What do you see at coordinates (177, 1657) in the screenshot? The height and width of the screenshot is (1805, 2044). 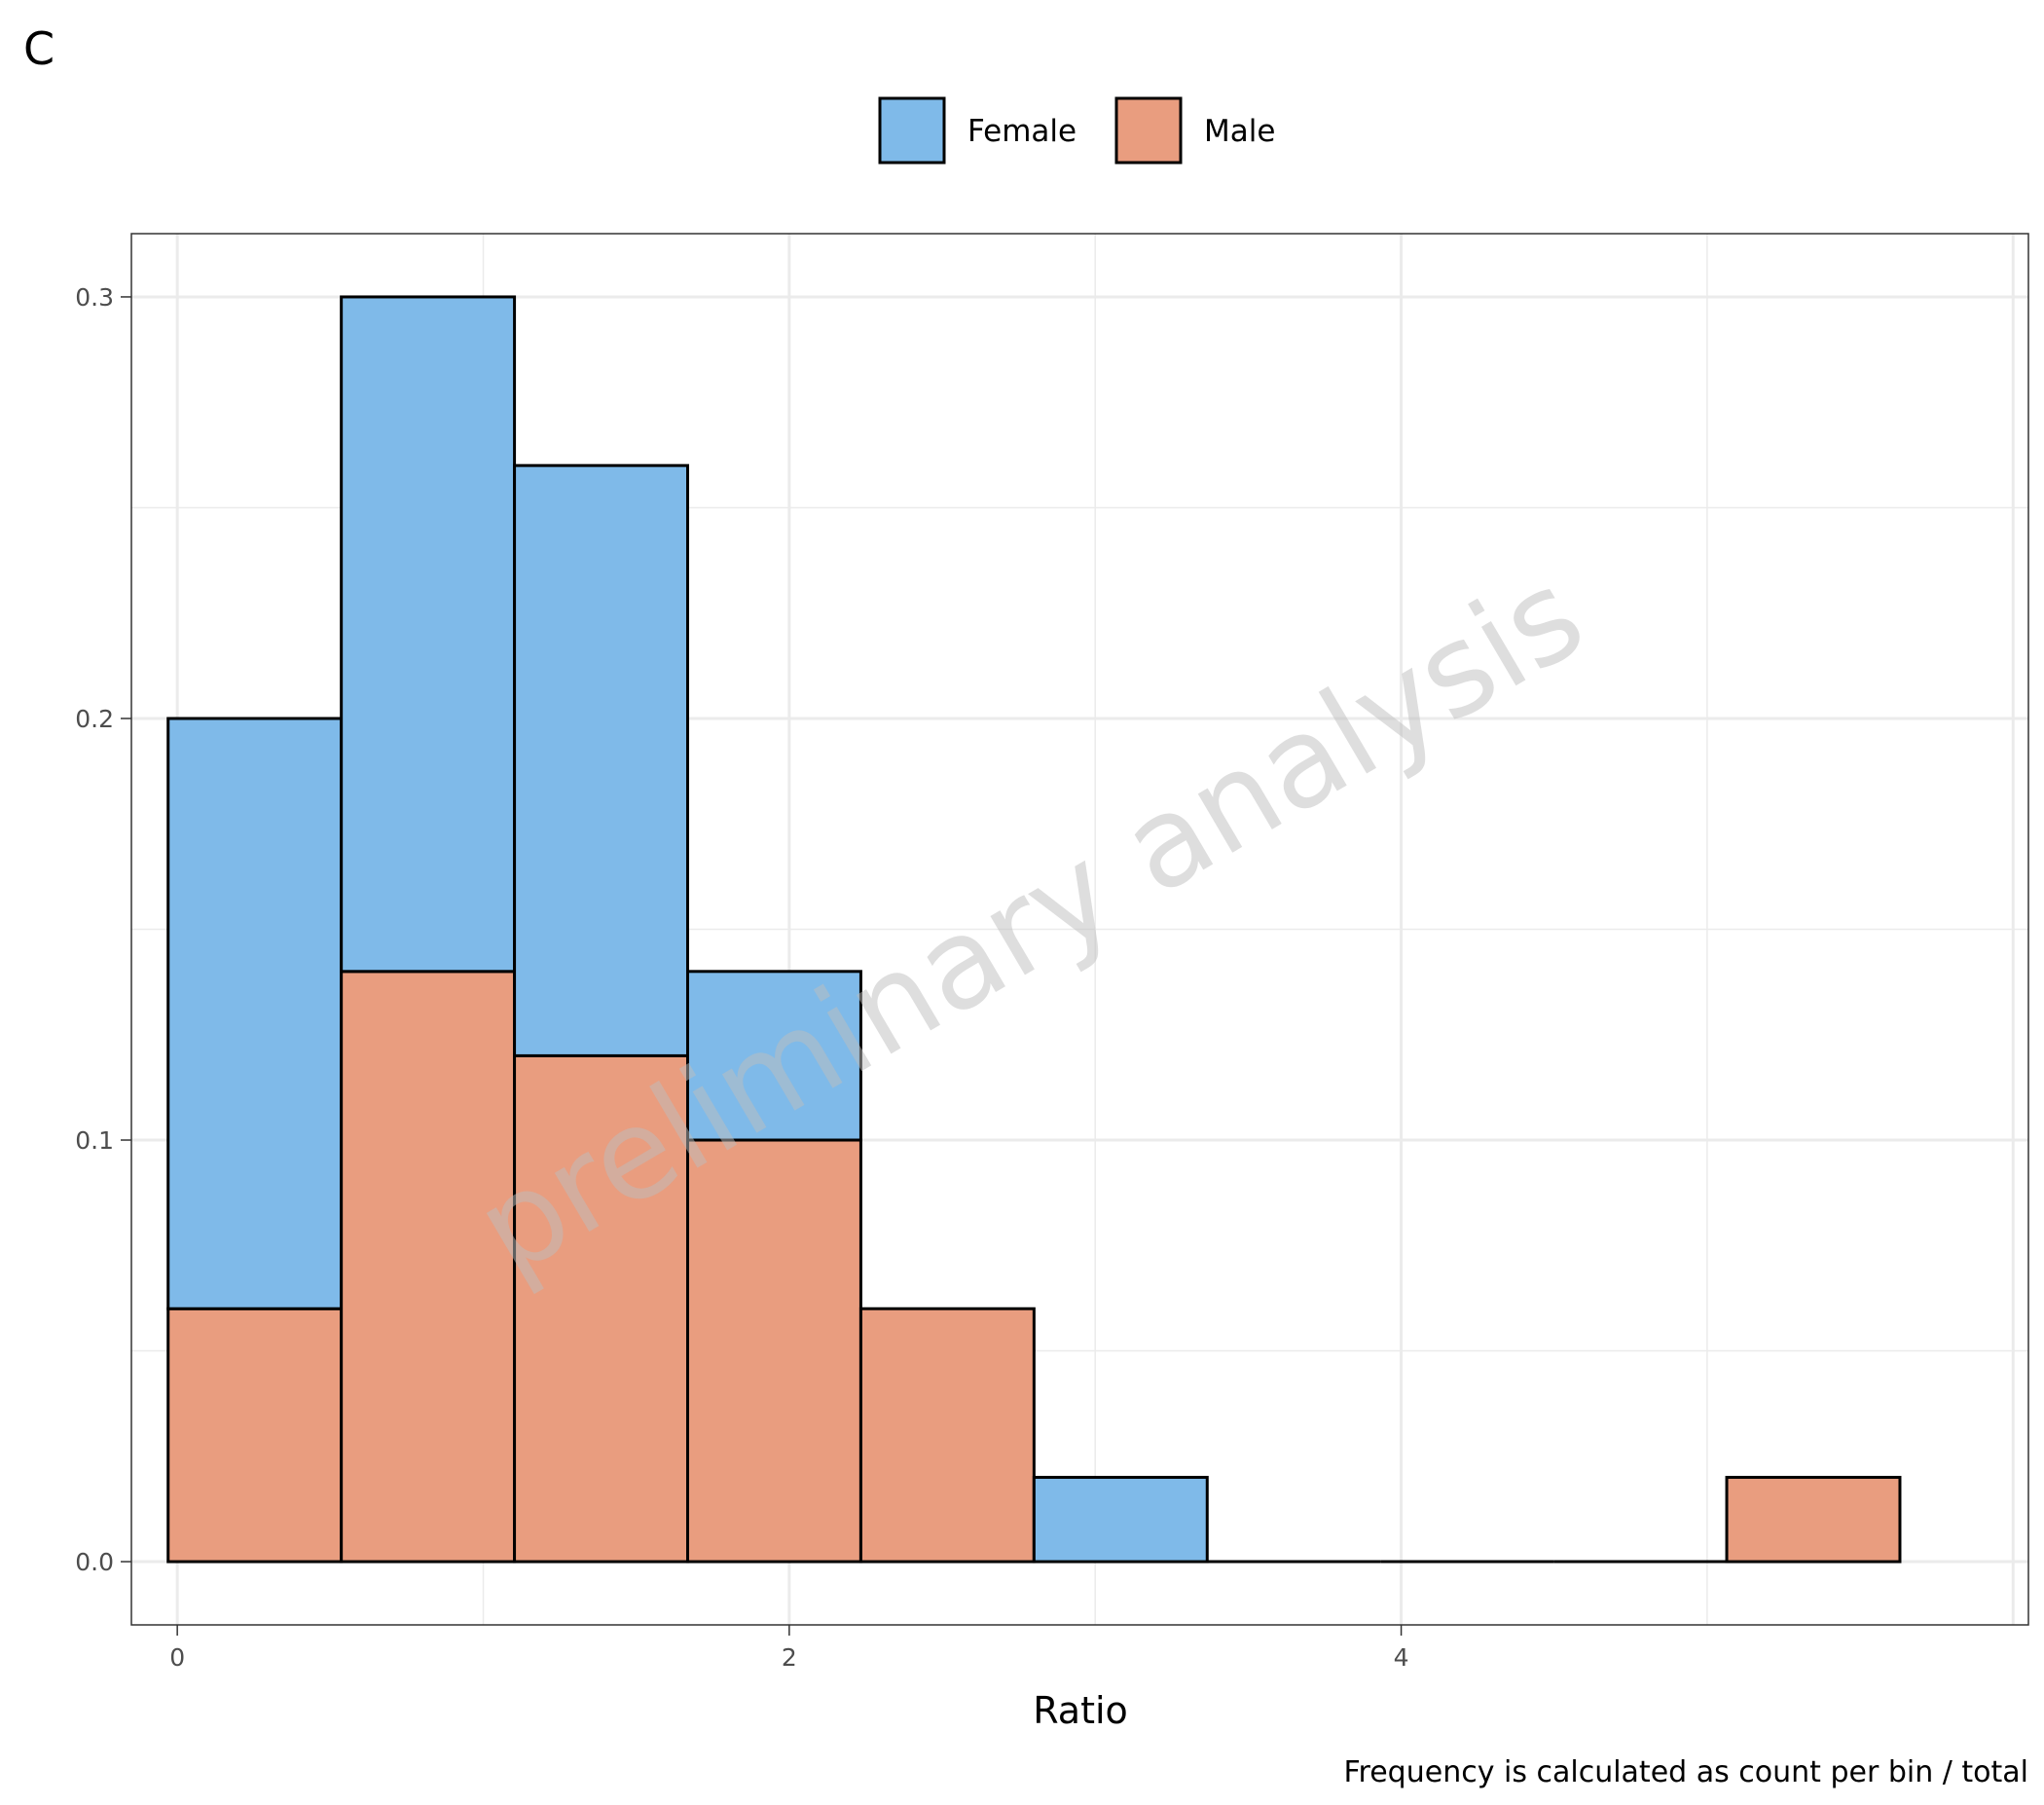 I see `x-tick-label: 0` at bounding box center [177, 1657].